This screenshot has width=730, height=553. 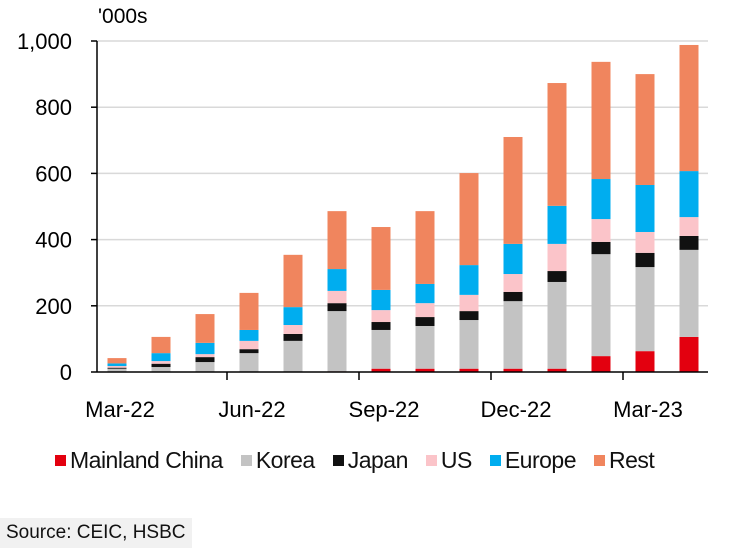 I want to click on legend-item: Rest, so click(x=624, y=460).